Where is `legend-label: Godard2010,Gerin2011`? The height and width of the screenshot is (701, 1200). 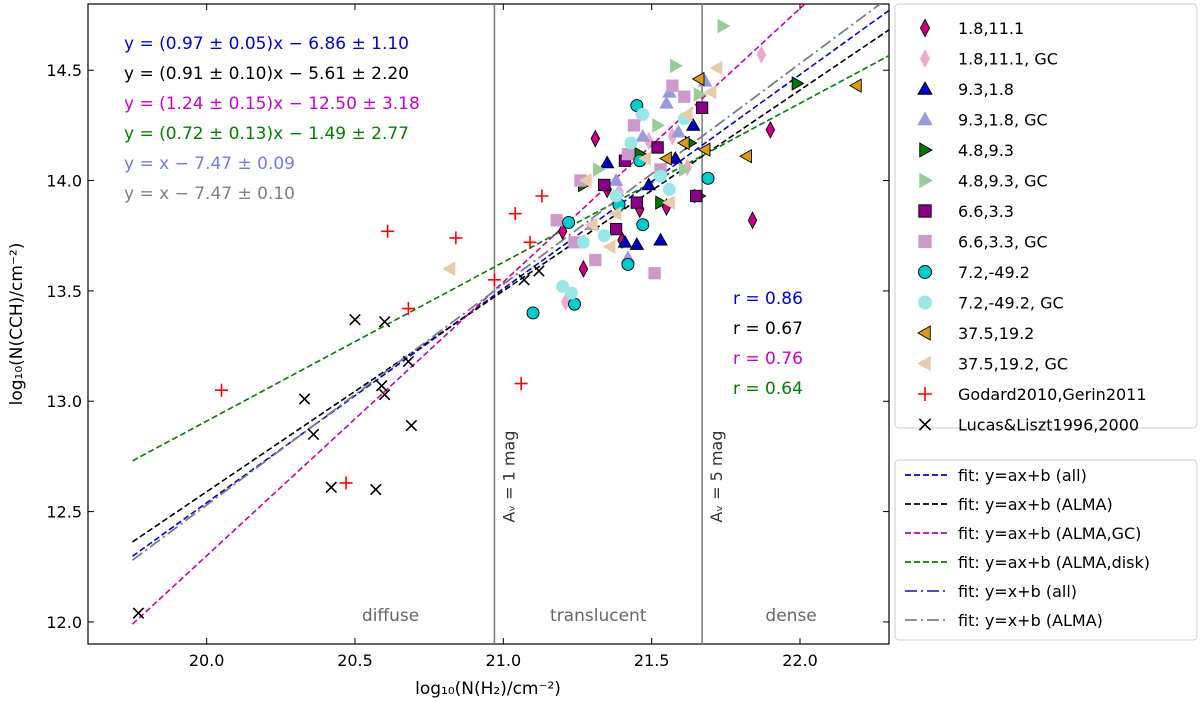
legend-label: Godard2010,Gerin2011 is located at coordinates (1052, 394).